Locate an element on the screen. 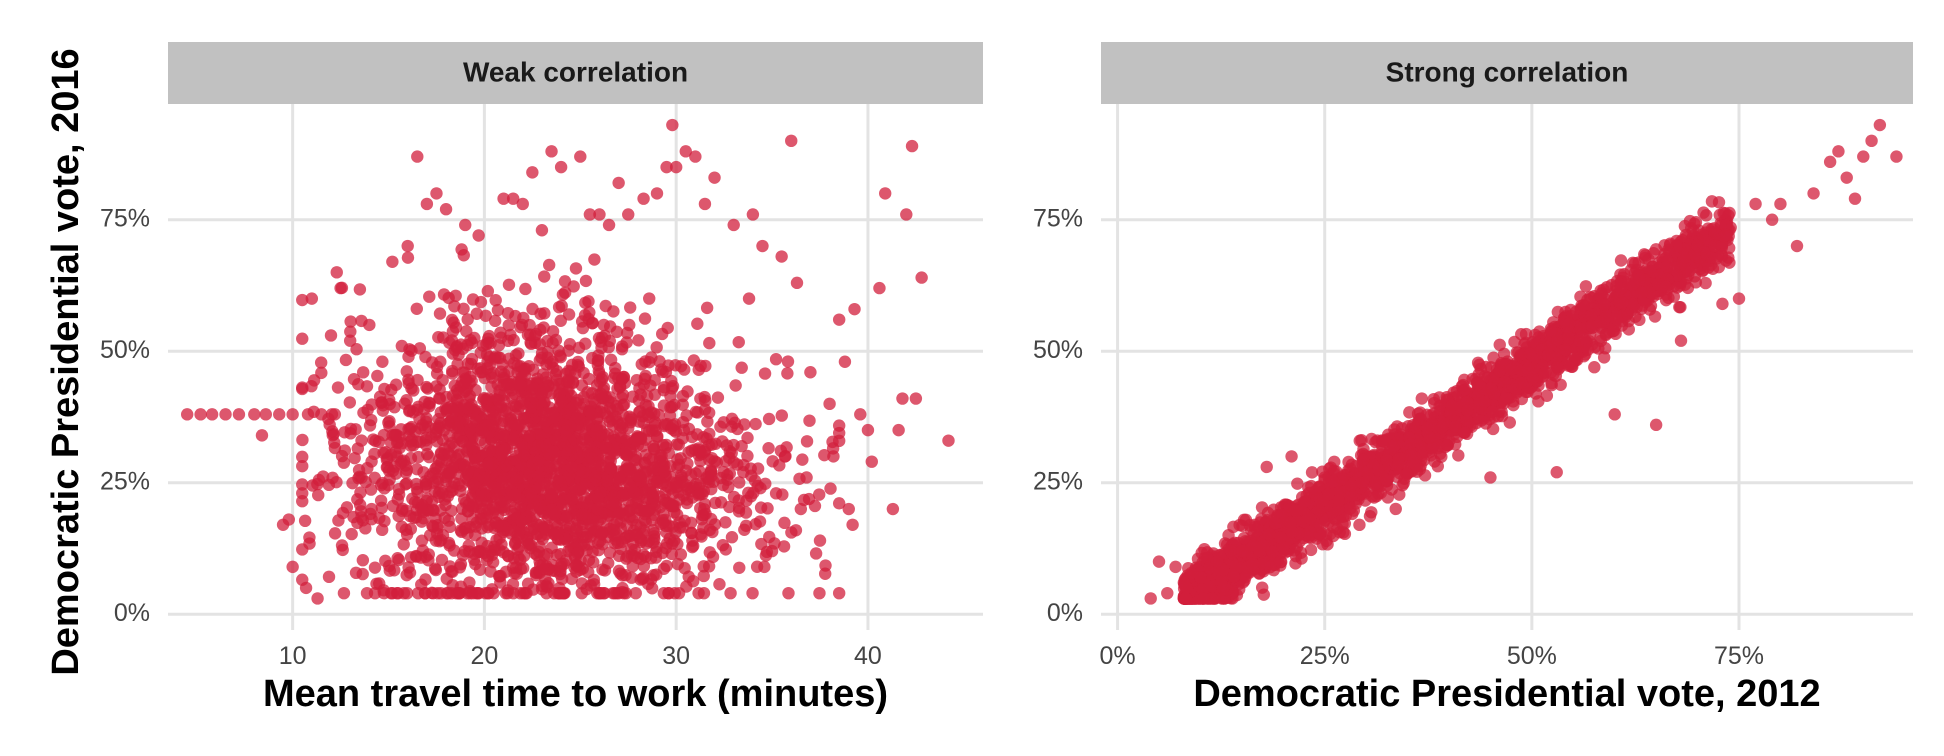 This screenshot has width=1944, height=756. y-tick-label: 75% is located at coordinates (1058, 218).